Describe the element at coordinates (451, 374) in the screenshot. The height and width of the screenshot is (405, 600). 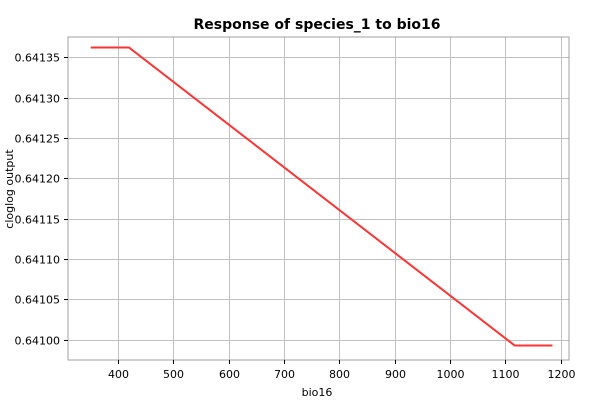
I see `x-tick-label: 1000` at that location.